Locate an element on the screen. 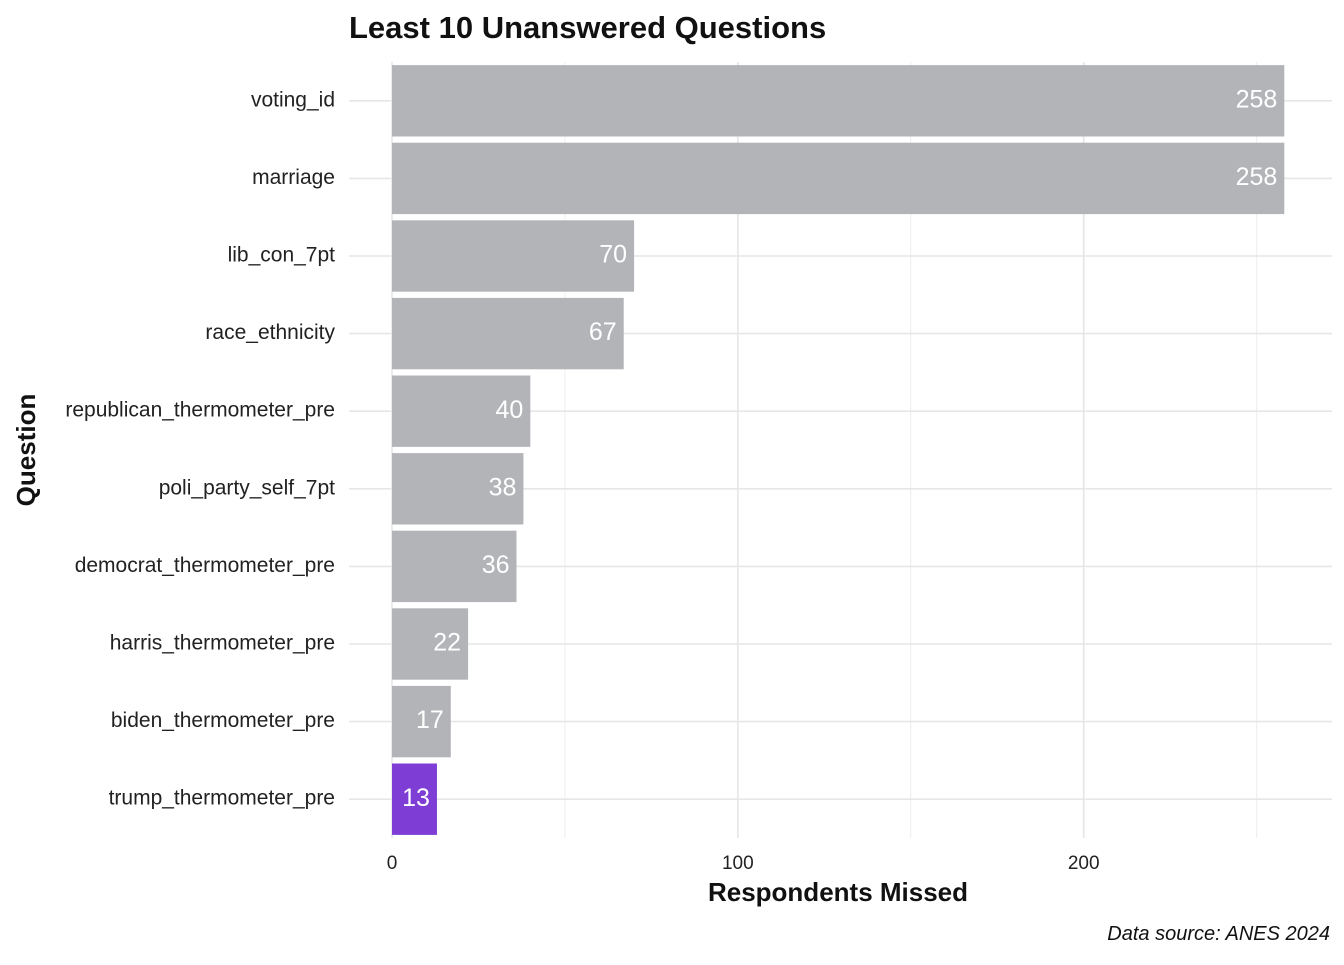 This screenshot has width=1344, height=965. x-tick-label: 200 is located at coordinates (1084, 863).